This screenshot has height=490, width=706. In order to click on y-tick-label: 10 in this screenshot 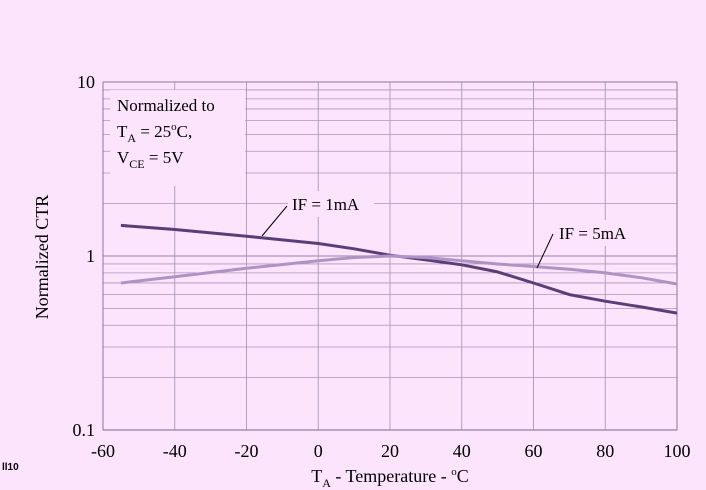, I will do `click(86, 82)`.